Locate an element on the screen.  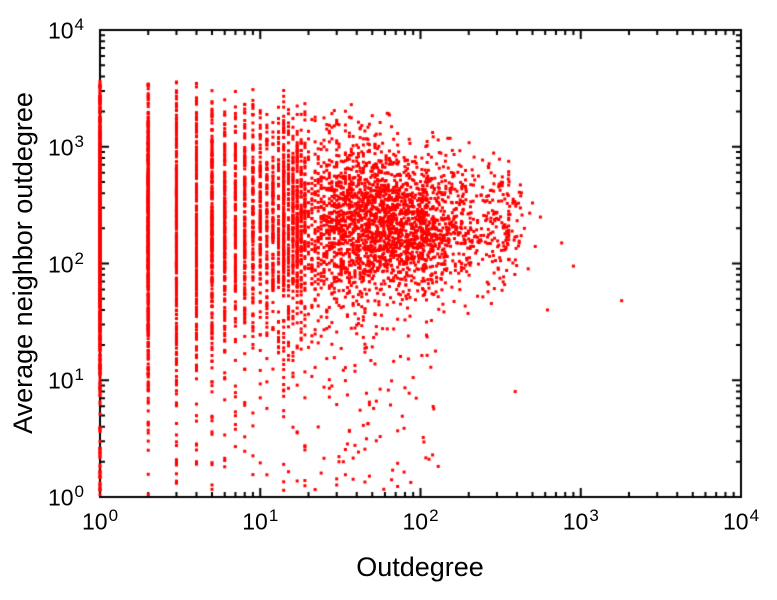
y-axis-label: Average neighbor outdegree is located at coordinates (23, 263).